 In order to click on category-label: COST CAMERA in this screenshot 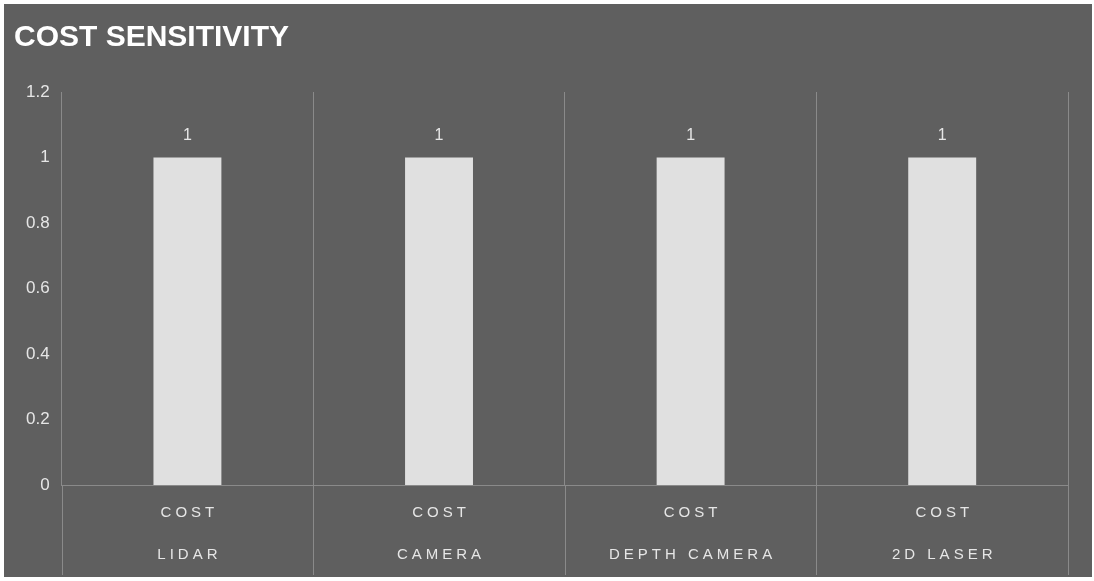, I will do `click(441, 533)`.